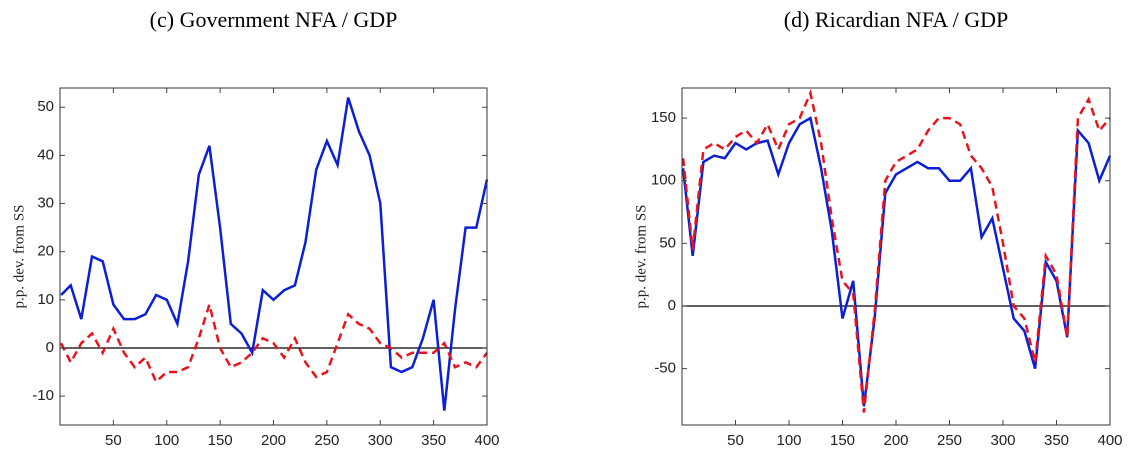 The image size is (1130, 453). What do you see at coordinates (274, 341) in the screenshot?
I see `data-line` at bounding box center [274, 341].